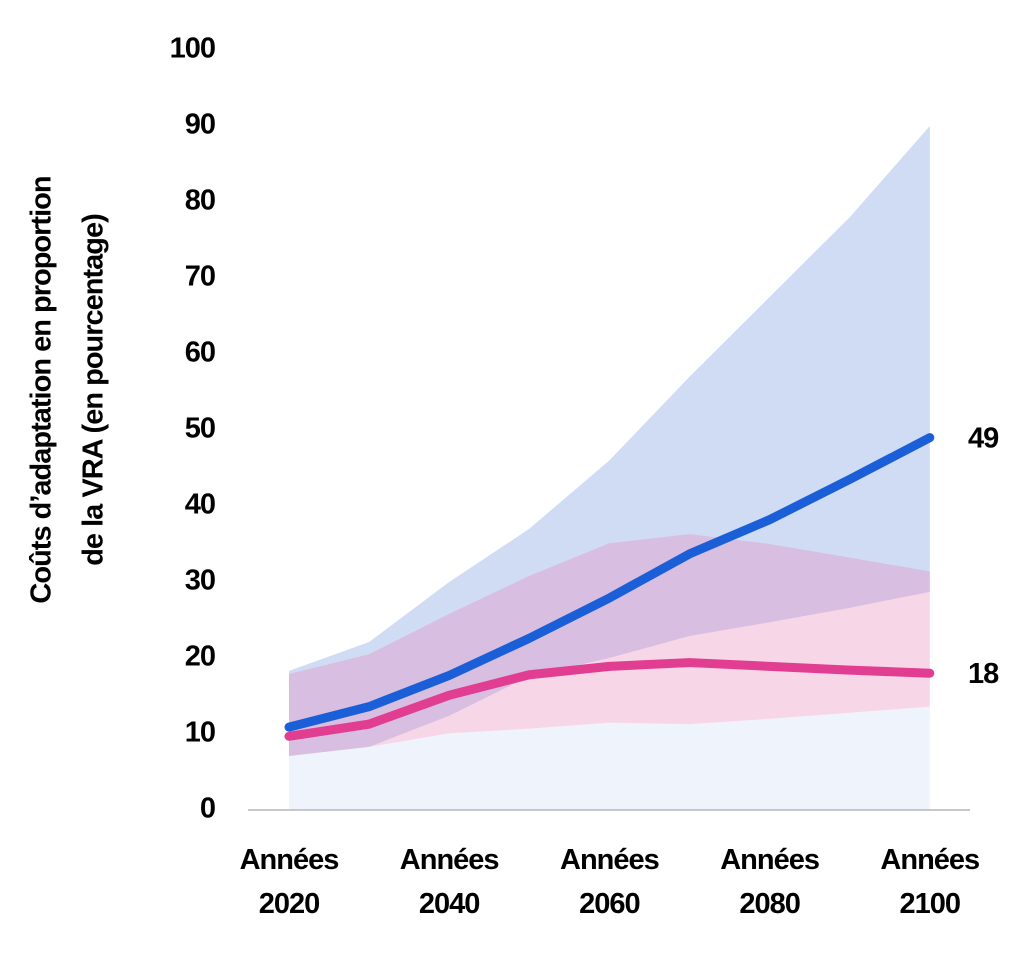 Image resolution: width=1022 pixels, height=958 pixels. I want to click on y-tick-label: 10, so click(200, 733).